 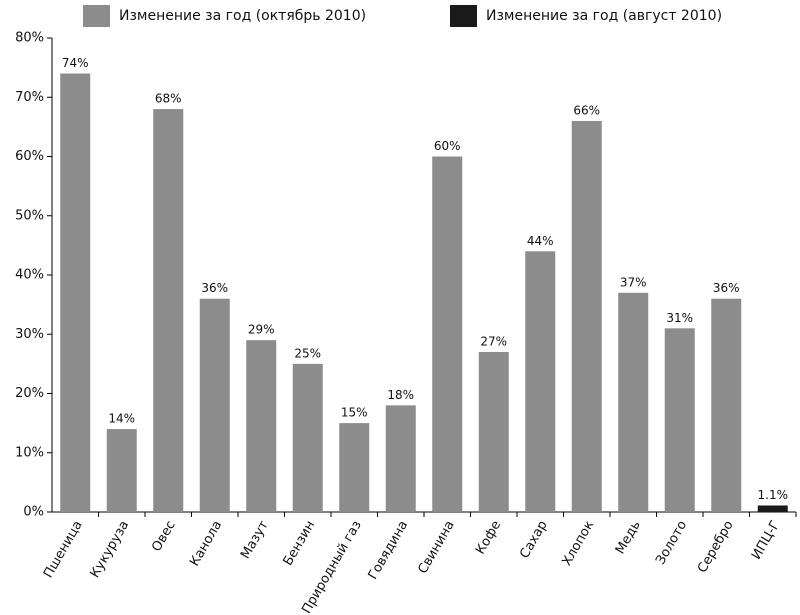 I want to click on value-label: 27%, so click(x=493, y=342).